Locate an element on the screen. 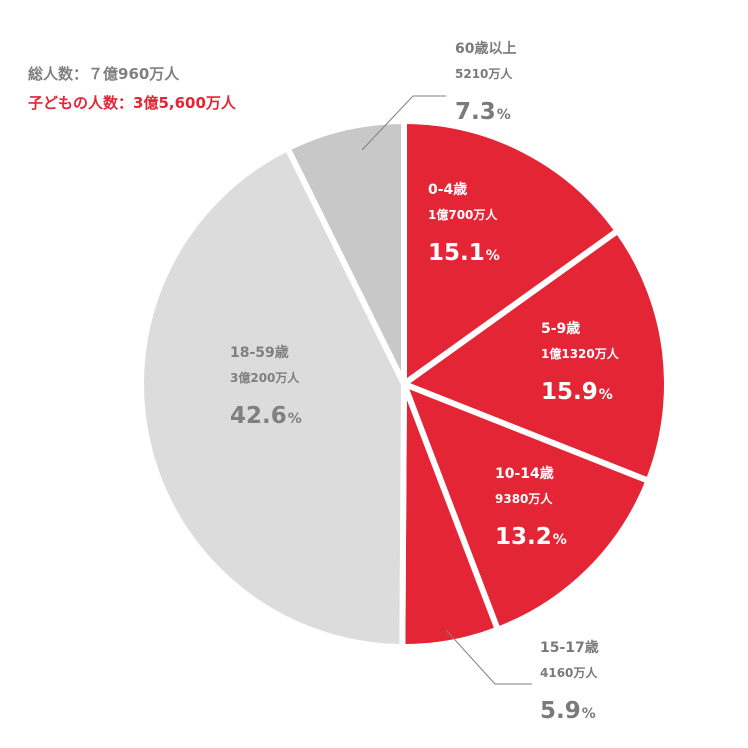 The width and height of the screenshot is (748, 748). slice-name-label: 15-17歳 is located at coordinates (569, 647).